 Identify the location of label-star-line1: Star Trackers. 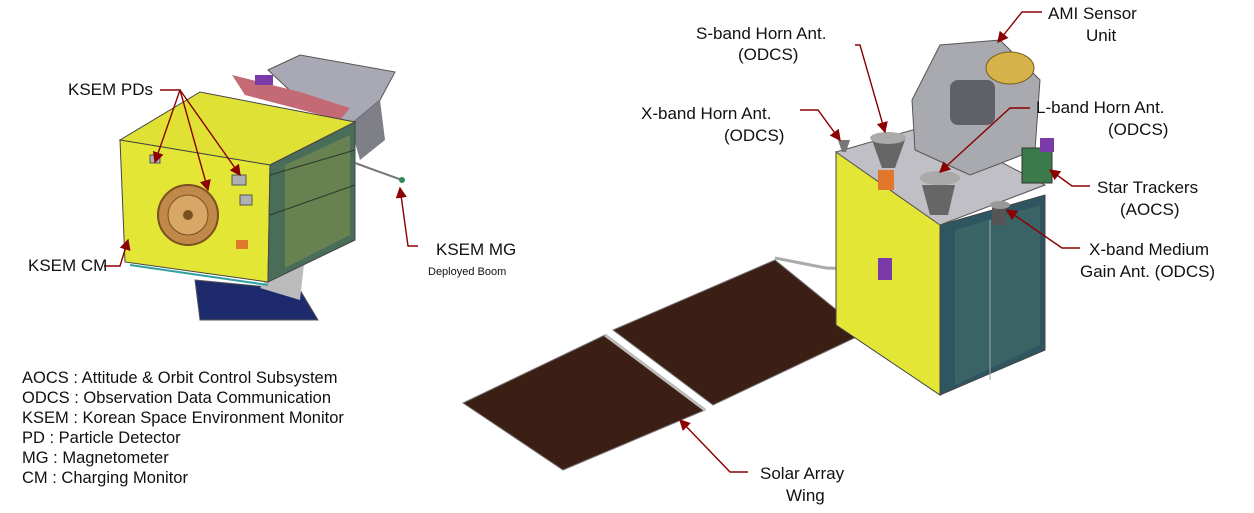
(1148, 187).